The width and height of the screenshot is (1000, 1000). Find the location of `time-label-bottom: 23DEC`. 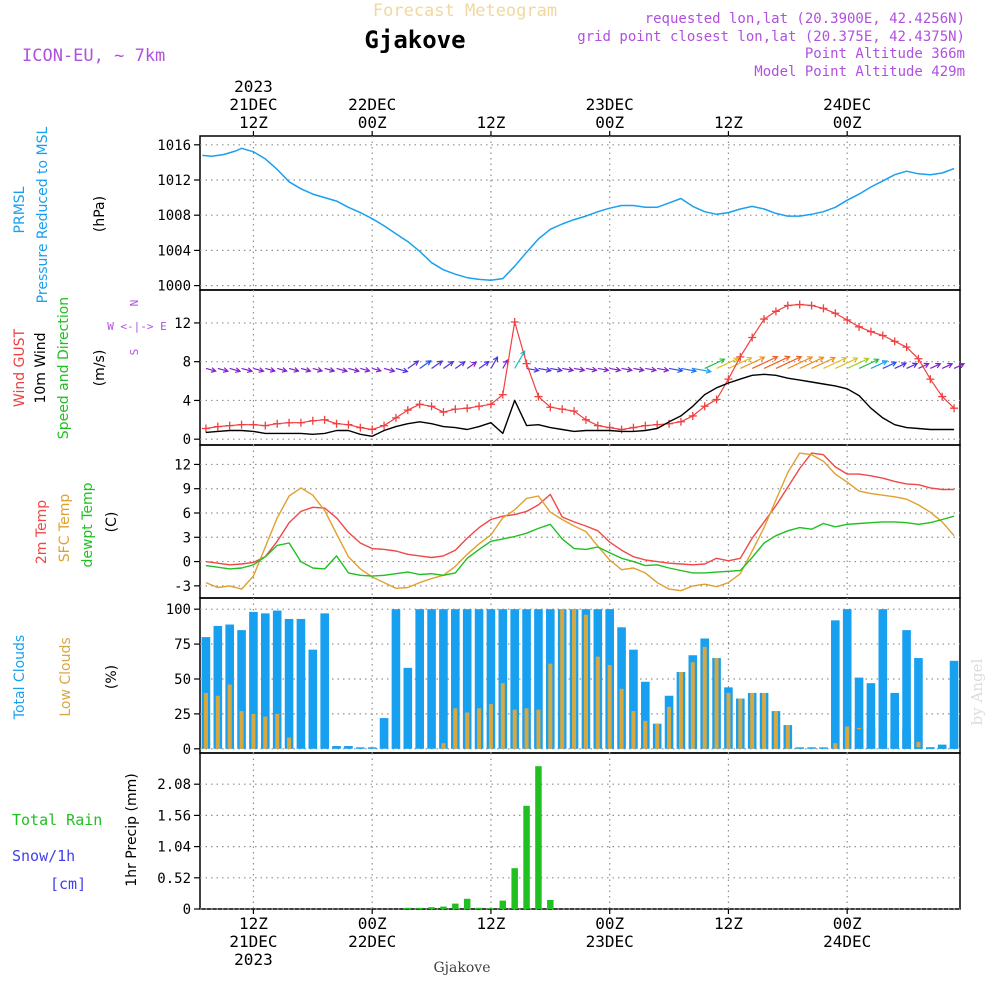

time-label-bottom: 23DEC is located at coordinates (610, 941).